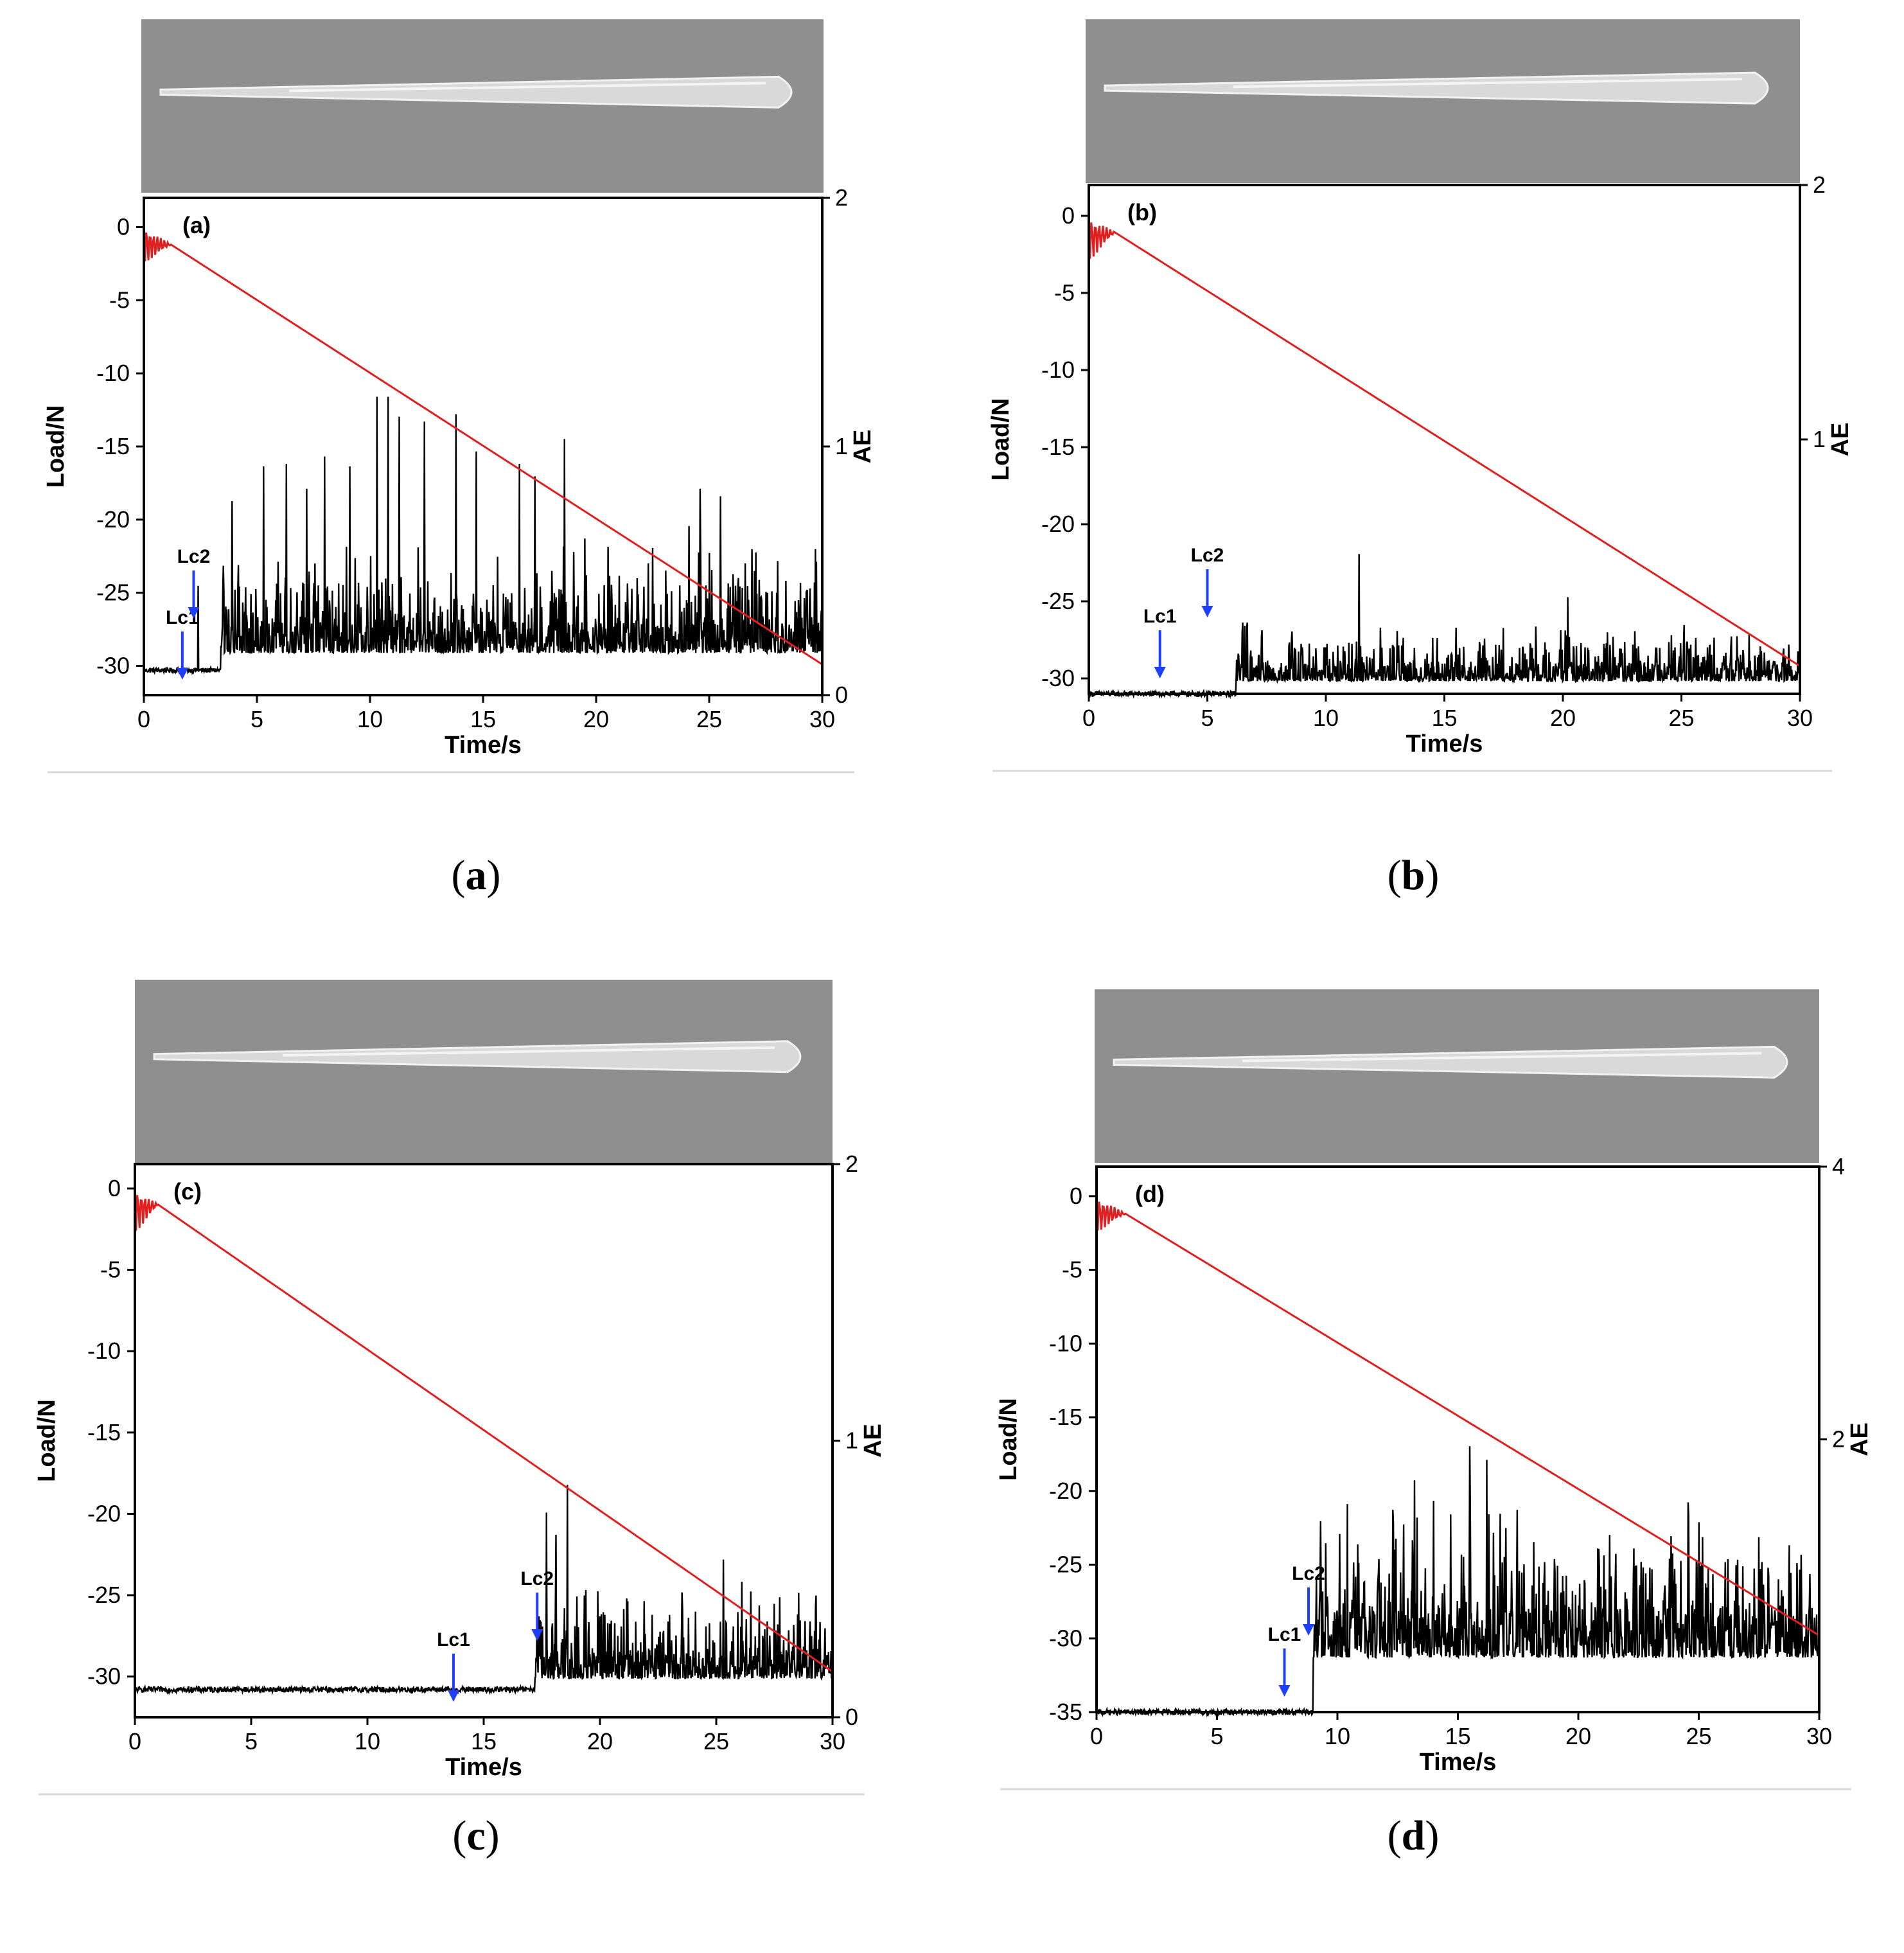 This screenshot has height=1953, width=1904. Describe the element at coordinates (196, 225) in the screenshot. I see `panel-tag: (a)` at that location.